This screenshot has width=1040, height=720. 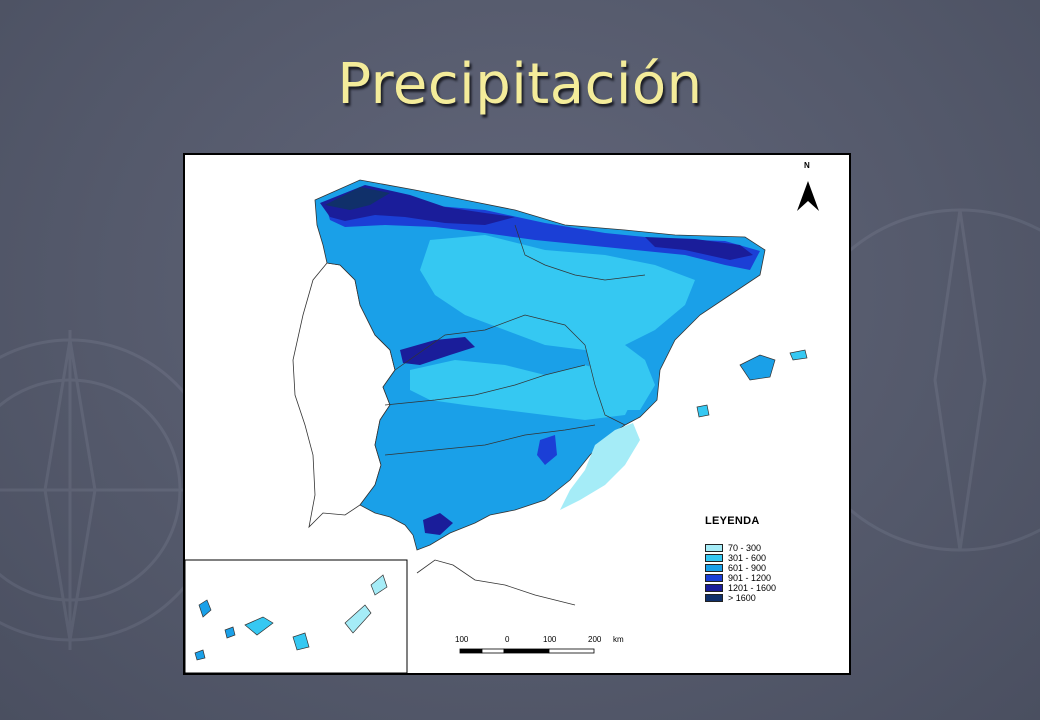 I want to click on zone-301-600-east, so click(x=620, y=377).